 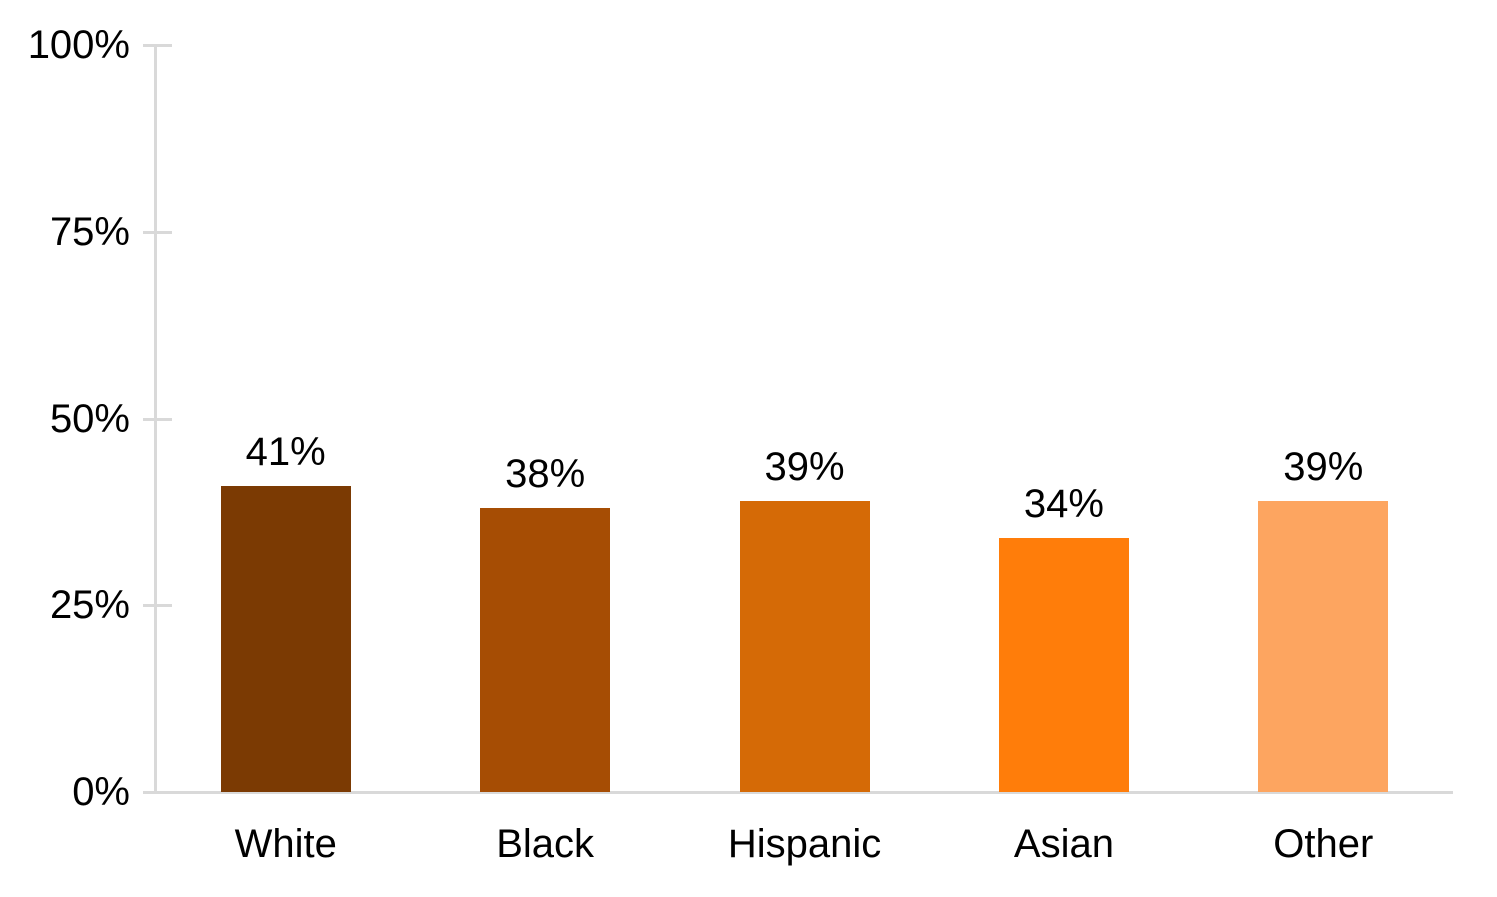 What do you see at coordinates (78, 45) in the screenshot?
I see `y-axis-tick-label: 100%` at bounding box center [78, 45].